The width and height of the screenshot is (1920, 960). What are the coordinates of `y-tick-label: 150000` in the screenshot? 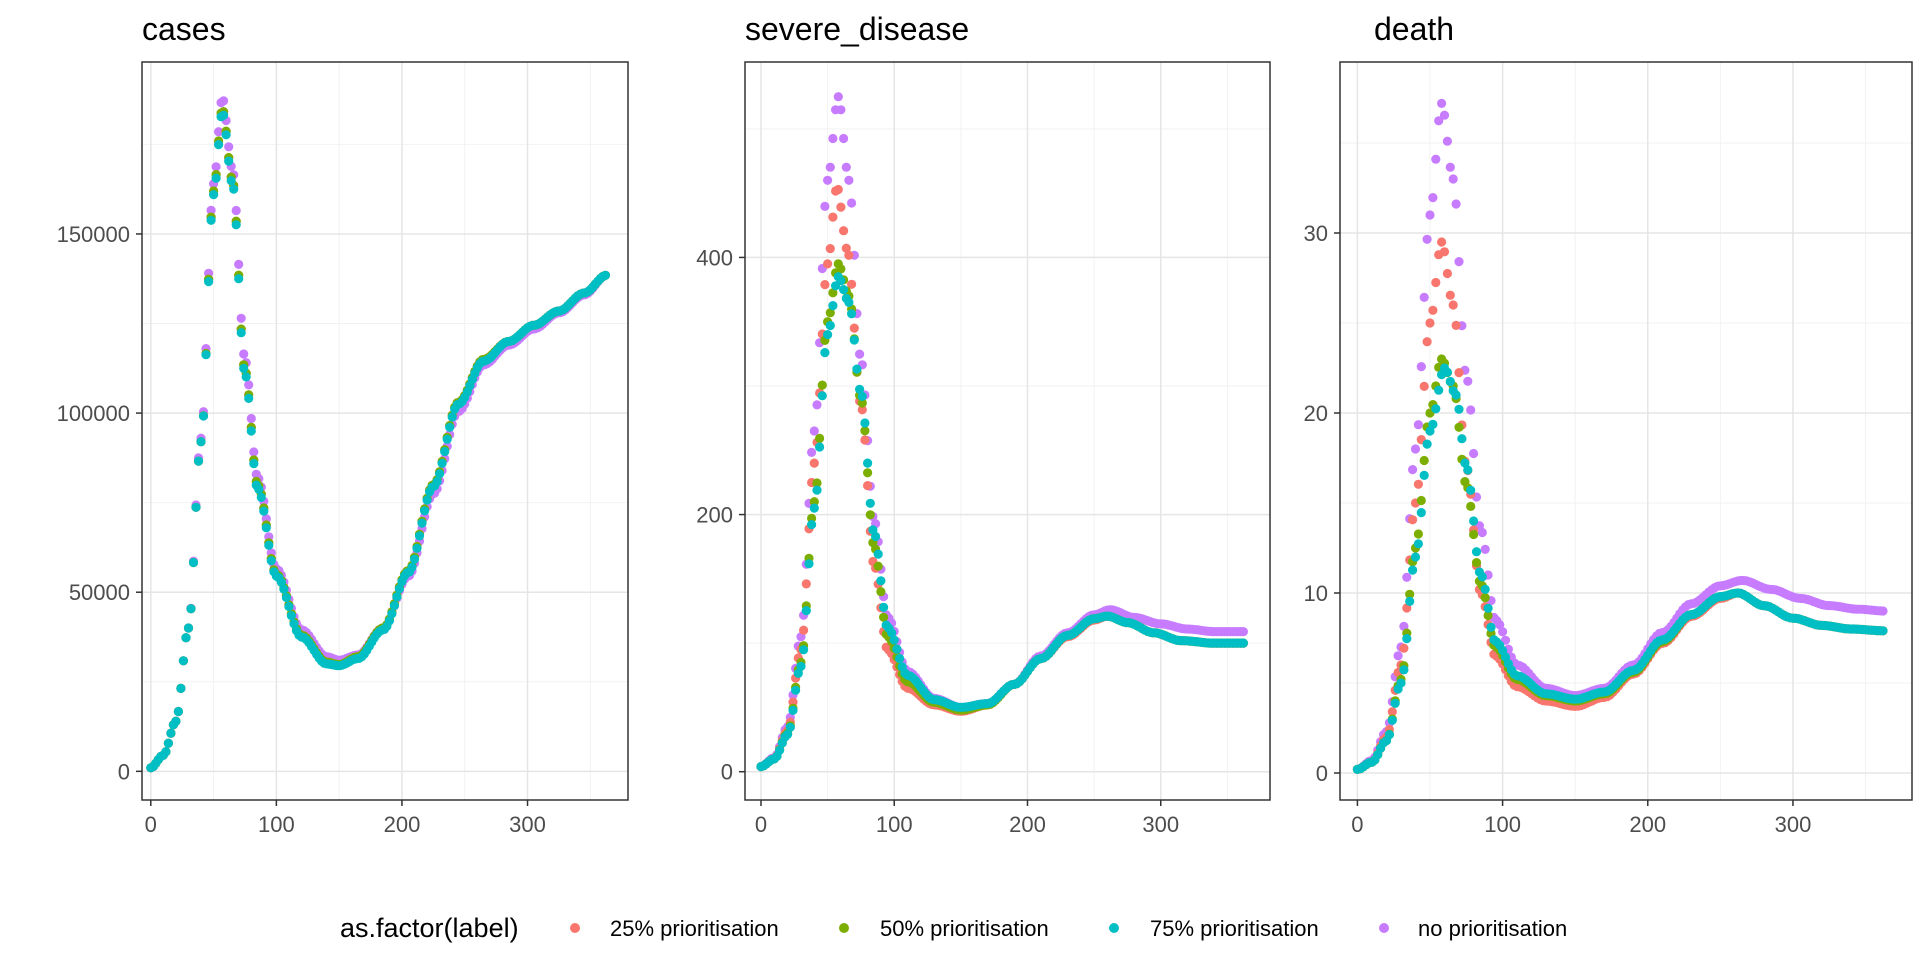 It's located at (93, 234).